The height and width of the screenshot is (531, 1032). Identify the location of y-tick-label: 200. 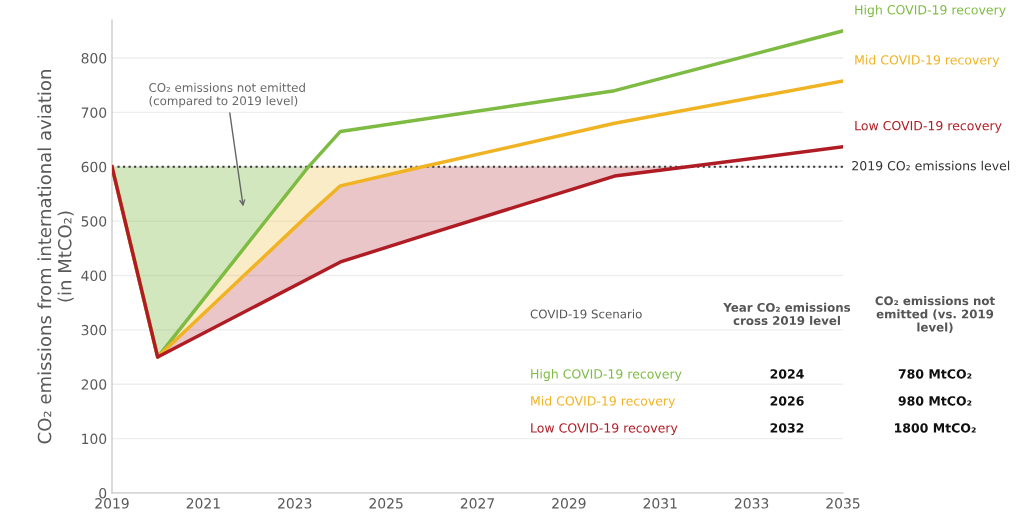
(94, 384).